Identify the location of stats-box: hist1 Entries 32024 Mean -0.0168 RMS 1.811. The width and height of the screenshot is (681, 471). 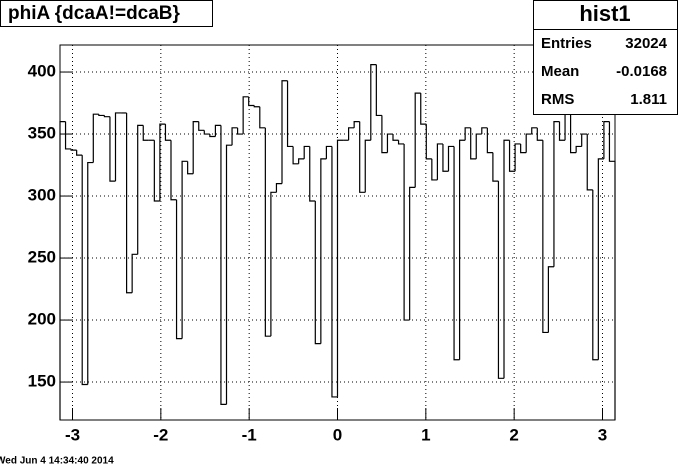
(605, 57).